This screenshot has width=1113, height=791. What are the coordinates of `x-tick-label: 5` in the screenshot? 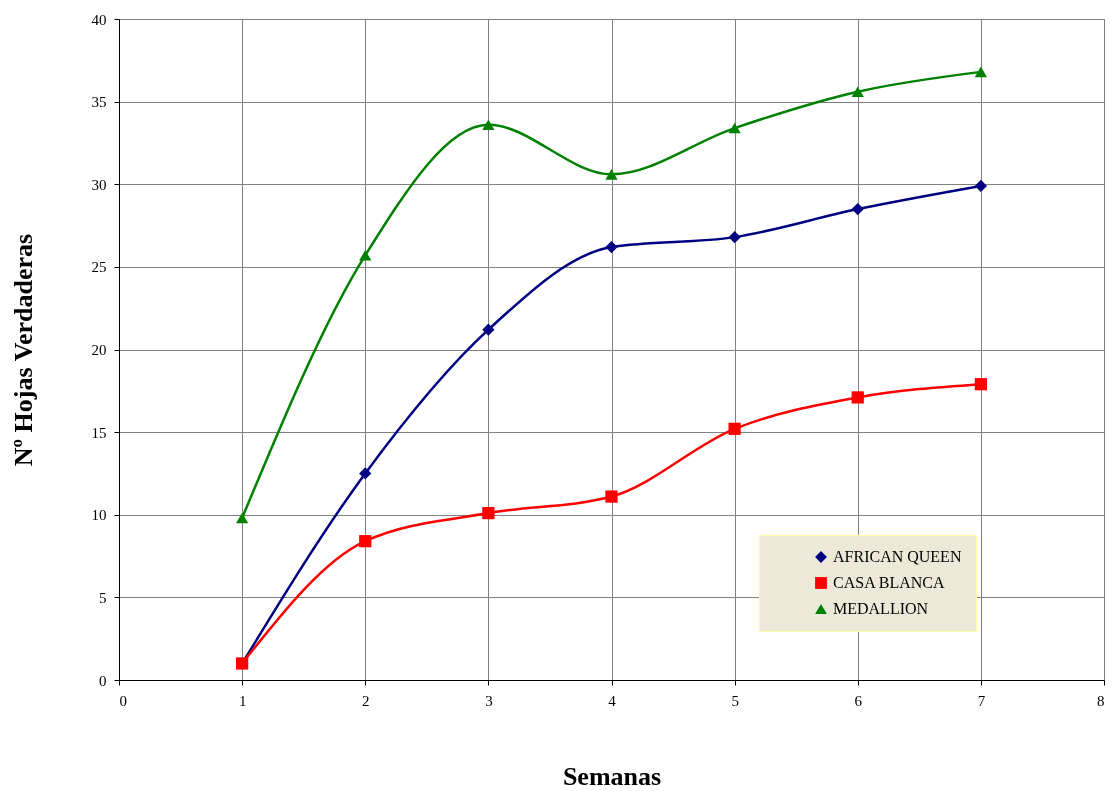 It's located at (735, 700).